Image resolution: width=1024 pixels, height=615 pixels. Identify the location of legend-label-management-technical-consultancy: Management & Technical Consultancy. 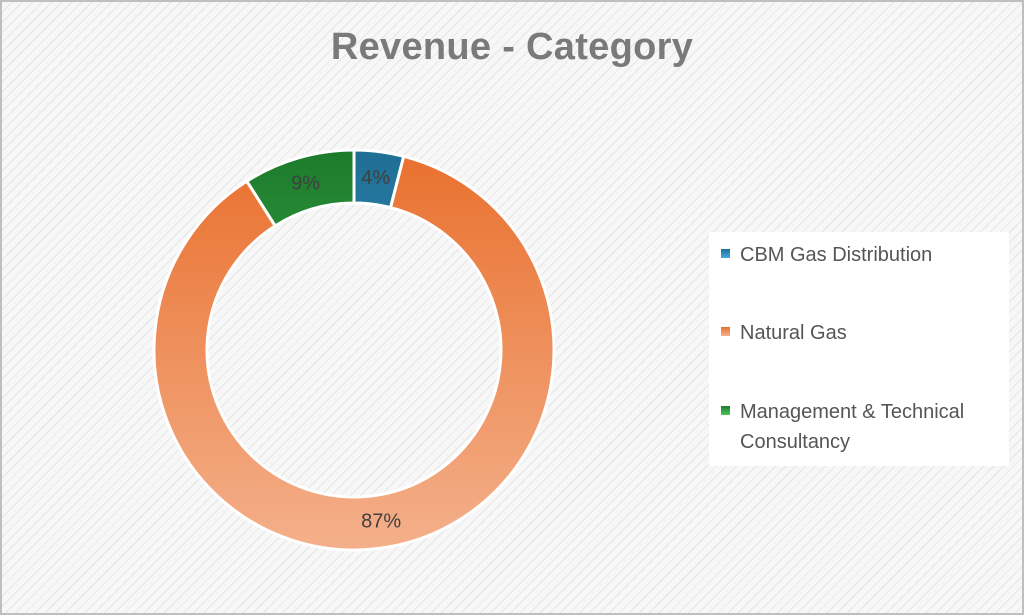
(852, 427).